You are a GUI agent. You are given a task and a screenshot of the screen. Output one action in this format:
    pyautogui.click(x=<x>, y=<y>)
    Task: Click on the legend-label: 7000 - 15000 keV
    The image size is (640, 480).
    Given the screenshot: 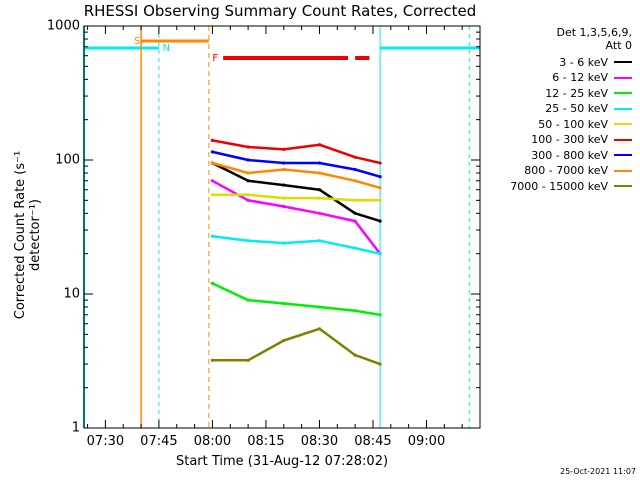 What is the action you would take?
    pyautogui.click(x=559, y=186)
    